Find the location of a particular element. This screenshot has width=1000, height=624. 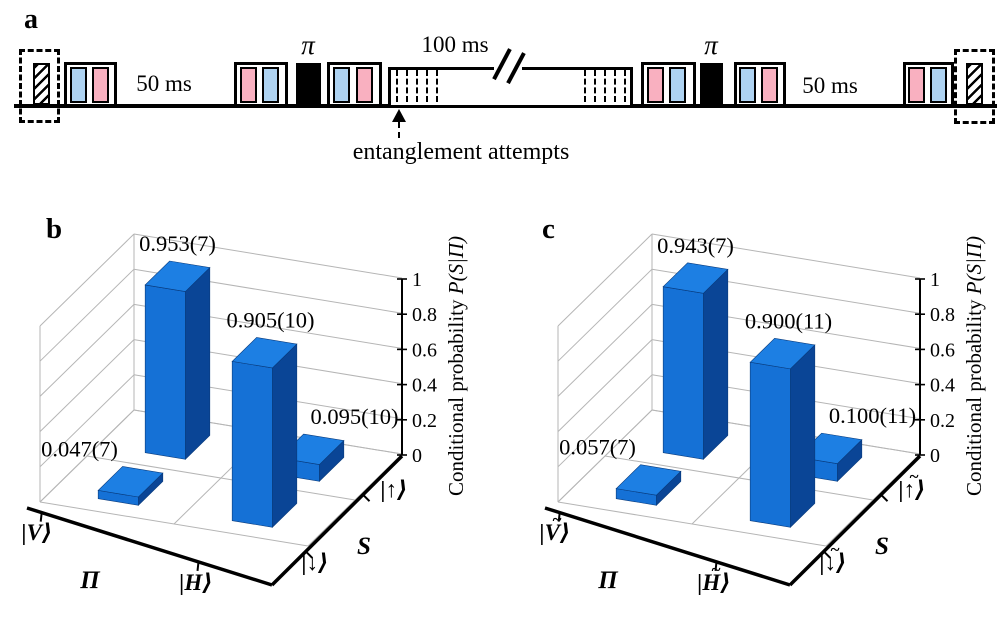

hatched-pulse-right is located at coordinates (974, 84).